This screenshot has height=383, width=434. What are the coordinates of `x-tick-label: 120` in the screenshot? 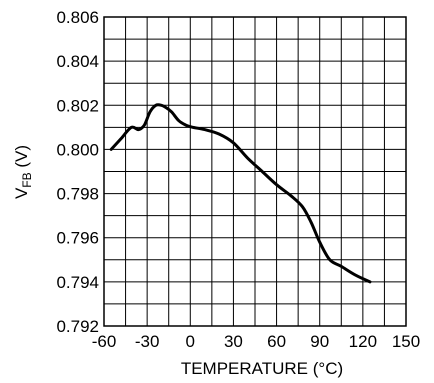 It's located at (363, 341).